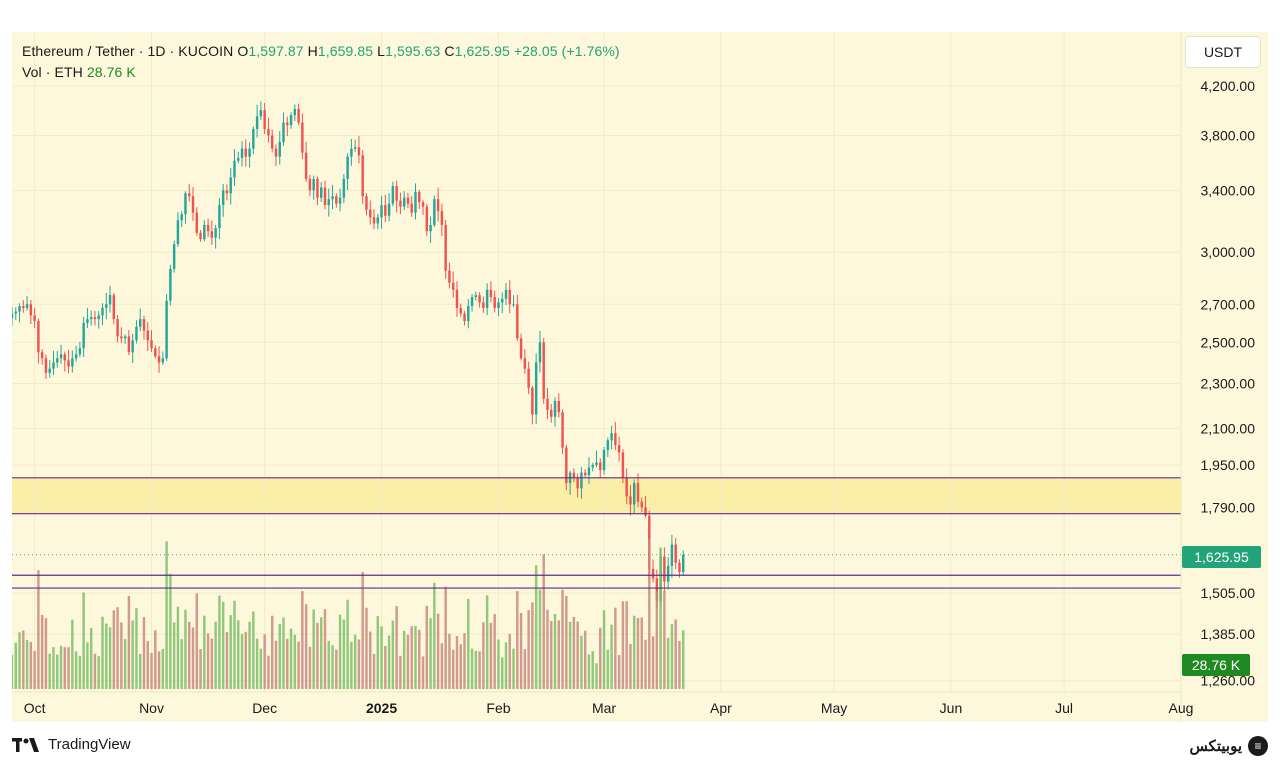 The height and width of the screenshot is (766, 1280). What do you see at coordinates (1228, 681) in the screenshot?
I see `y-tick-label: 1,260.00` at bounding box center [1228, 681].